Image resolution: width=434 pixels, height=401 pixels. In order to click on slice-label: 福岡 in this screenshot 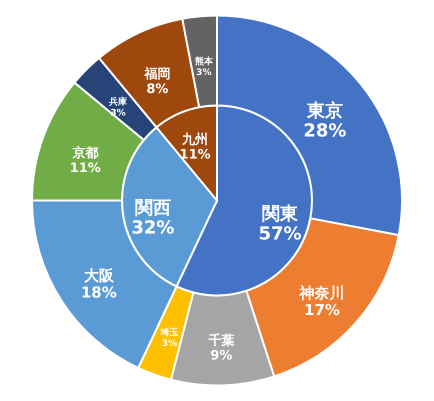, I will do `click(156, 74)`.